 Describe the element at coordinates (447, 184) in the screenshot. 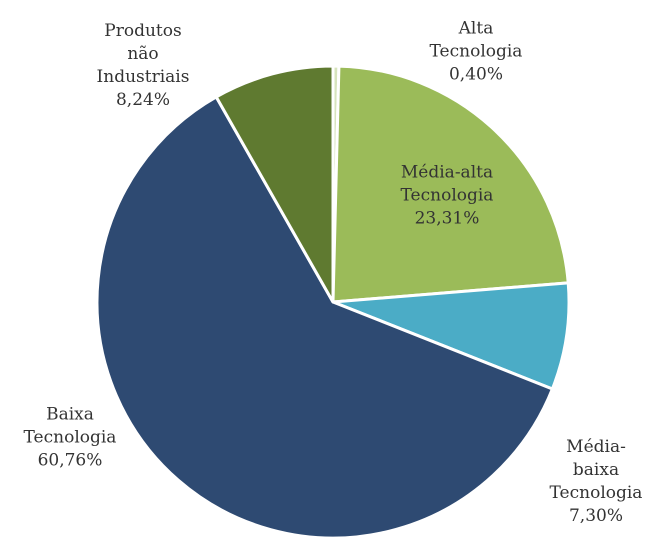

I see `slice-name: Média-alta Tecnologia` at that location.